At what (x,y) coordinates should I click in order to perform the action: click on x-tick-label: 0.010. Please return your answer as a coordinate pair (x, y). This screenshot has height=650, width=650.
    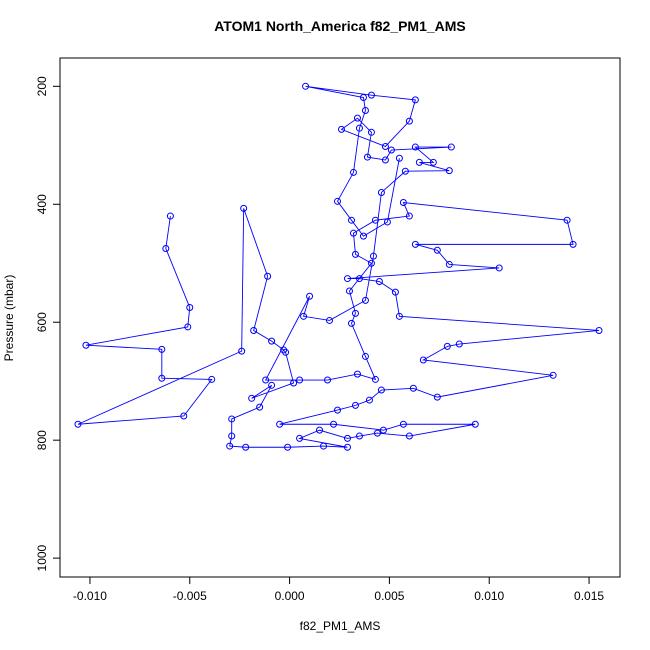
    Looking at the image, I should click on (489, 596).